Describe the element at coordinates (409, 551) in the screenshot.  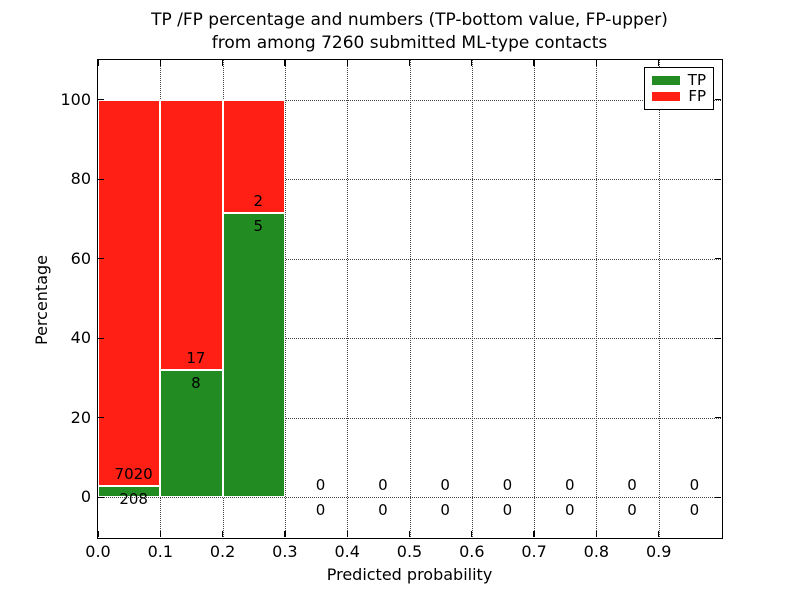
I see `x-tick-label: 0.5` at that location.